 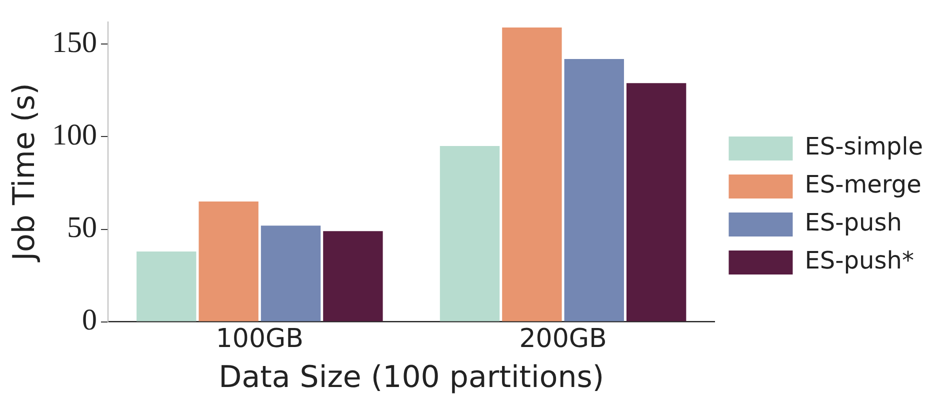 I want to click on x-tick-label: 200GB, so click(x=563, y=339).